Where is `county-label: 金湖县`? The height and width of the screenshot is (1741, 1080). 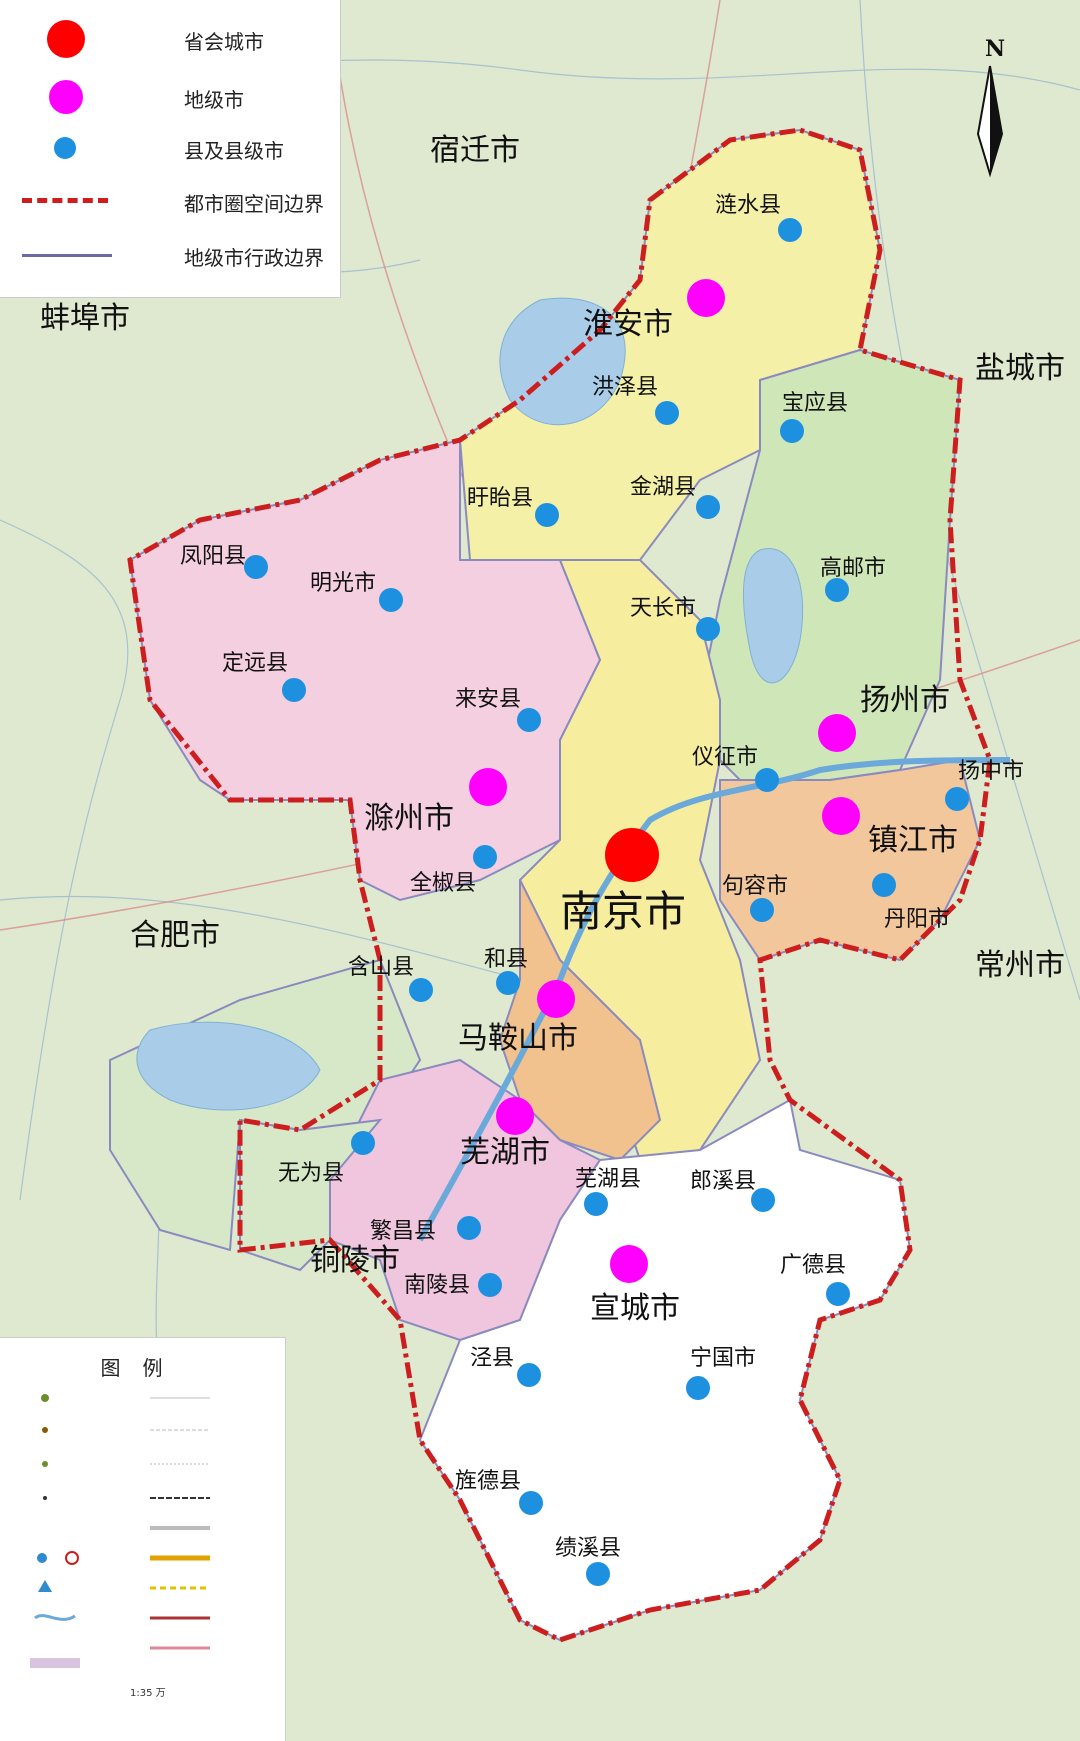 county-label: 金湖县 is located at coordinates (663, 487).